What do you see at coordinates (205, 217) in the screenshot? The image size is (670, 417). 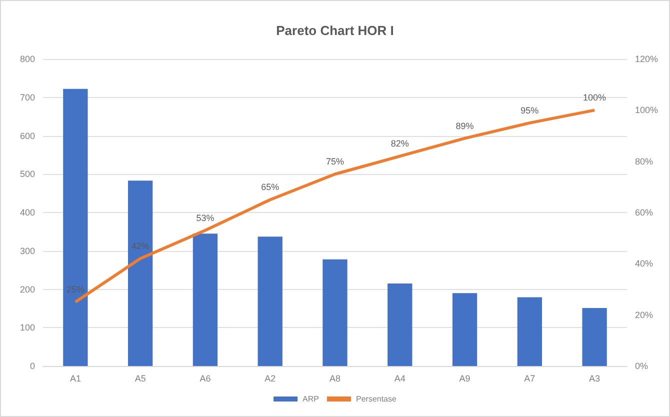 I see `data-label: 53%` at bounding box center [205, 217].